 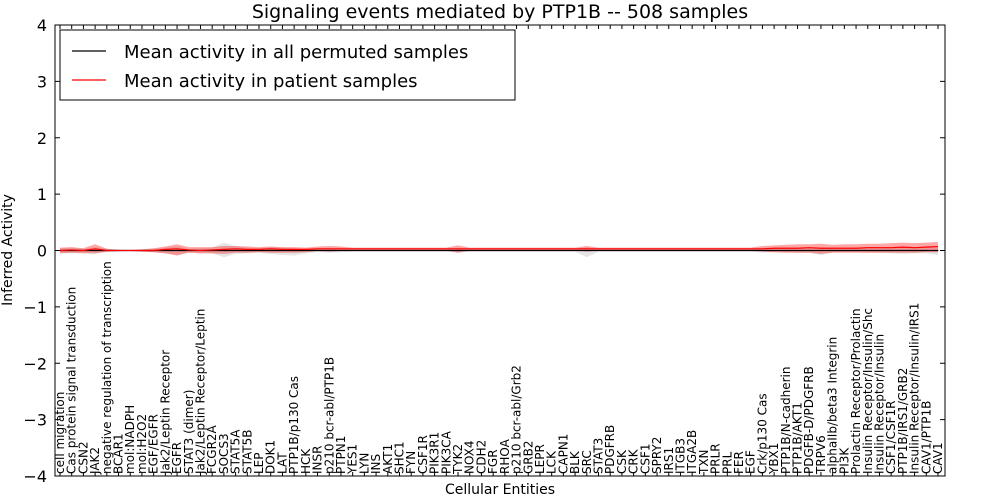 What do you see at coordinates (493, 461) in the screenshot?
I see `x-tick-label: FGR` at bounding box center [493, 461].